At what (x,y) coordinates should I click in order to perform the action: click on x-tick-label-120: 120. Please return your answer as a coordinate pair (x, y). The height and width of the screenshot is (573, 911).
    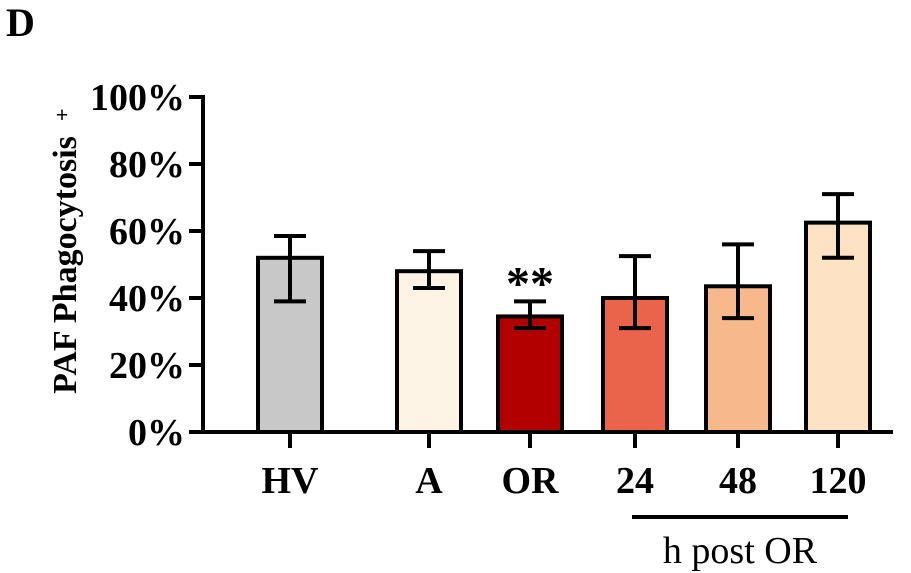
    Looking at the image, I should click on (838, 481).